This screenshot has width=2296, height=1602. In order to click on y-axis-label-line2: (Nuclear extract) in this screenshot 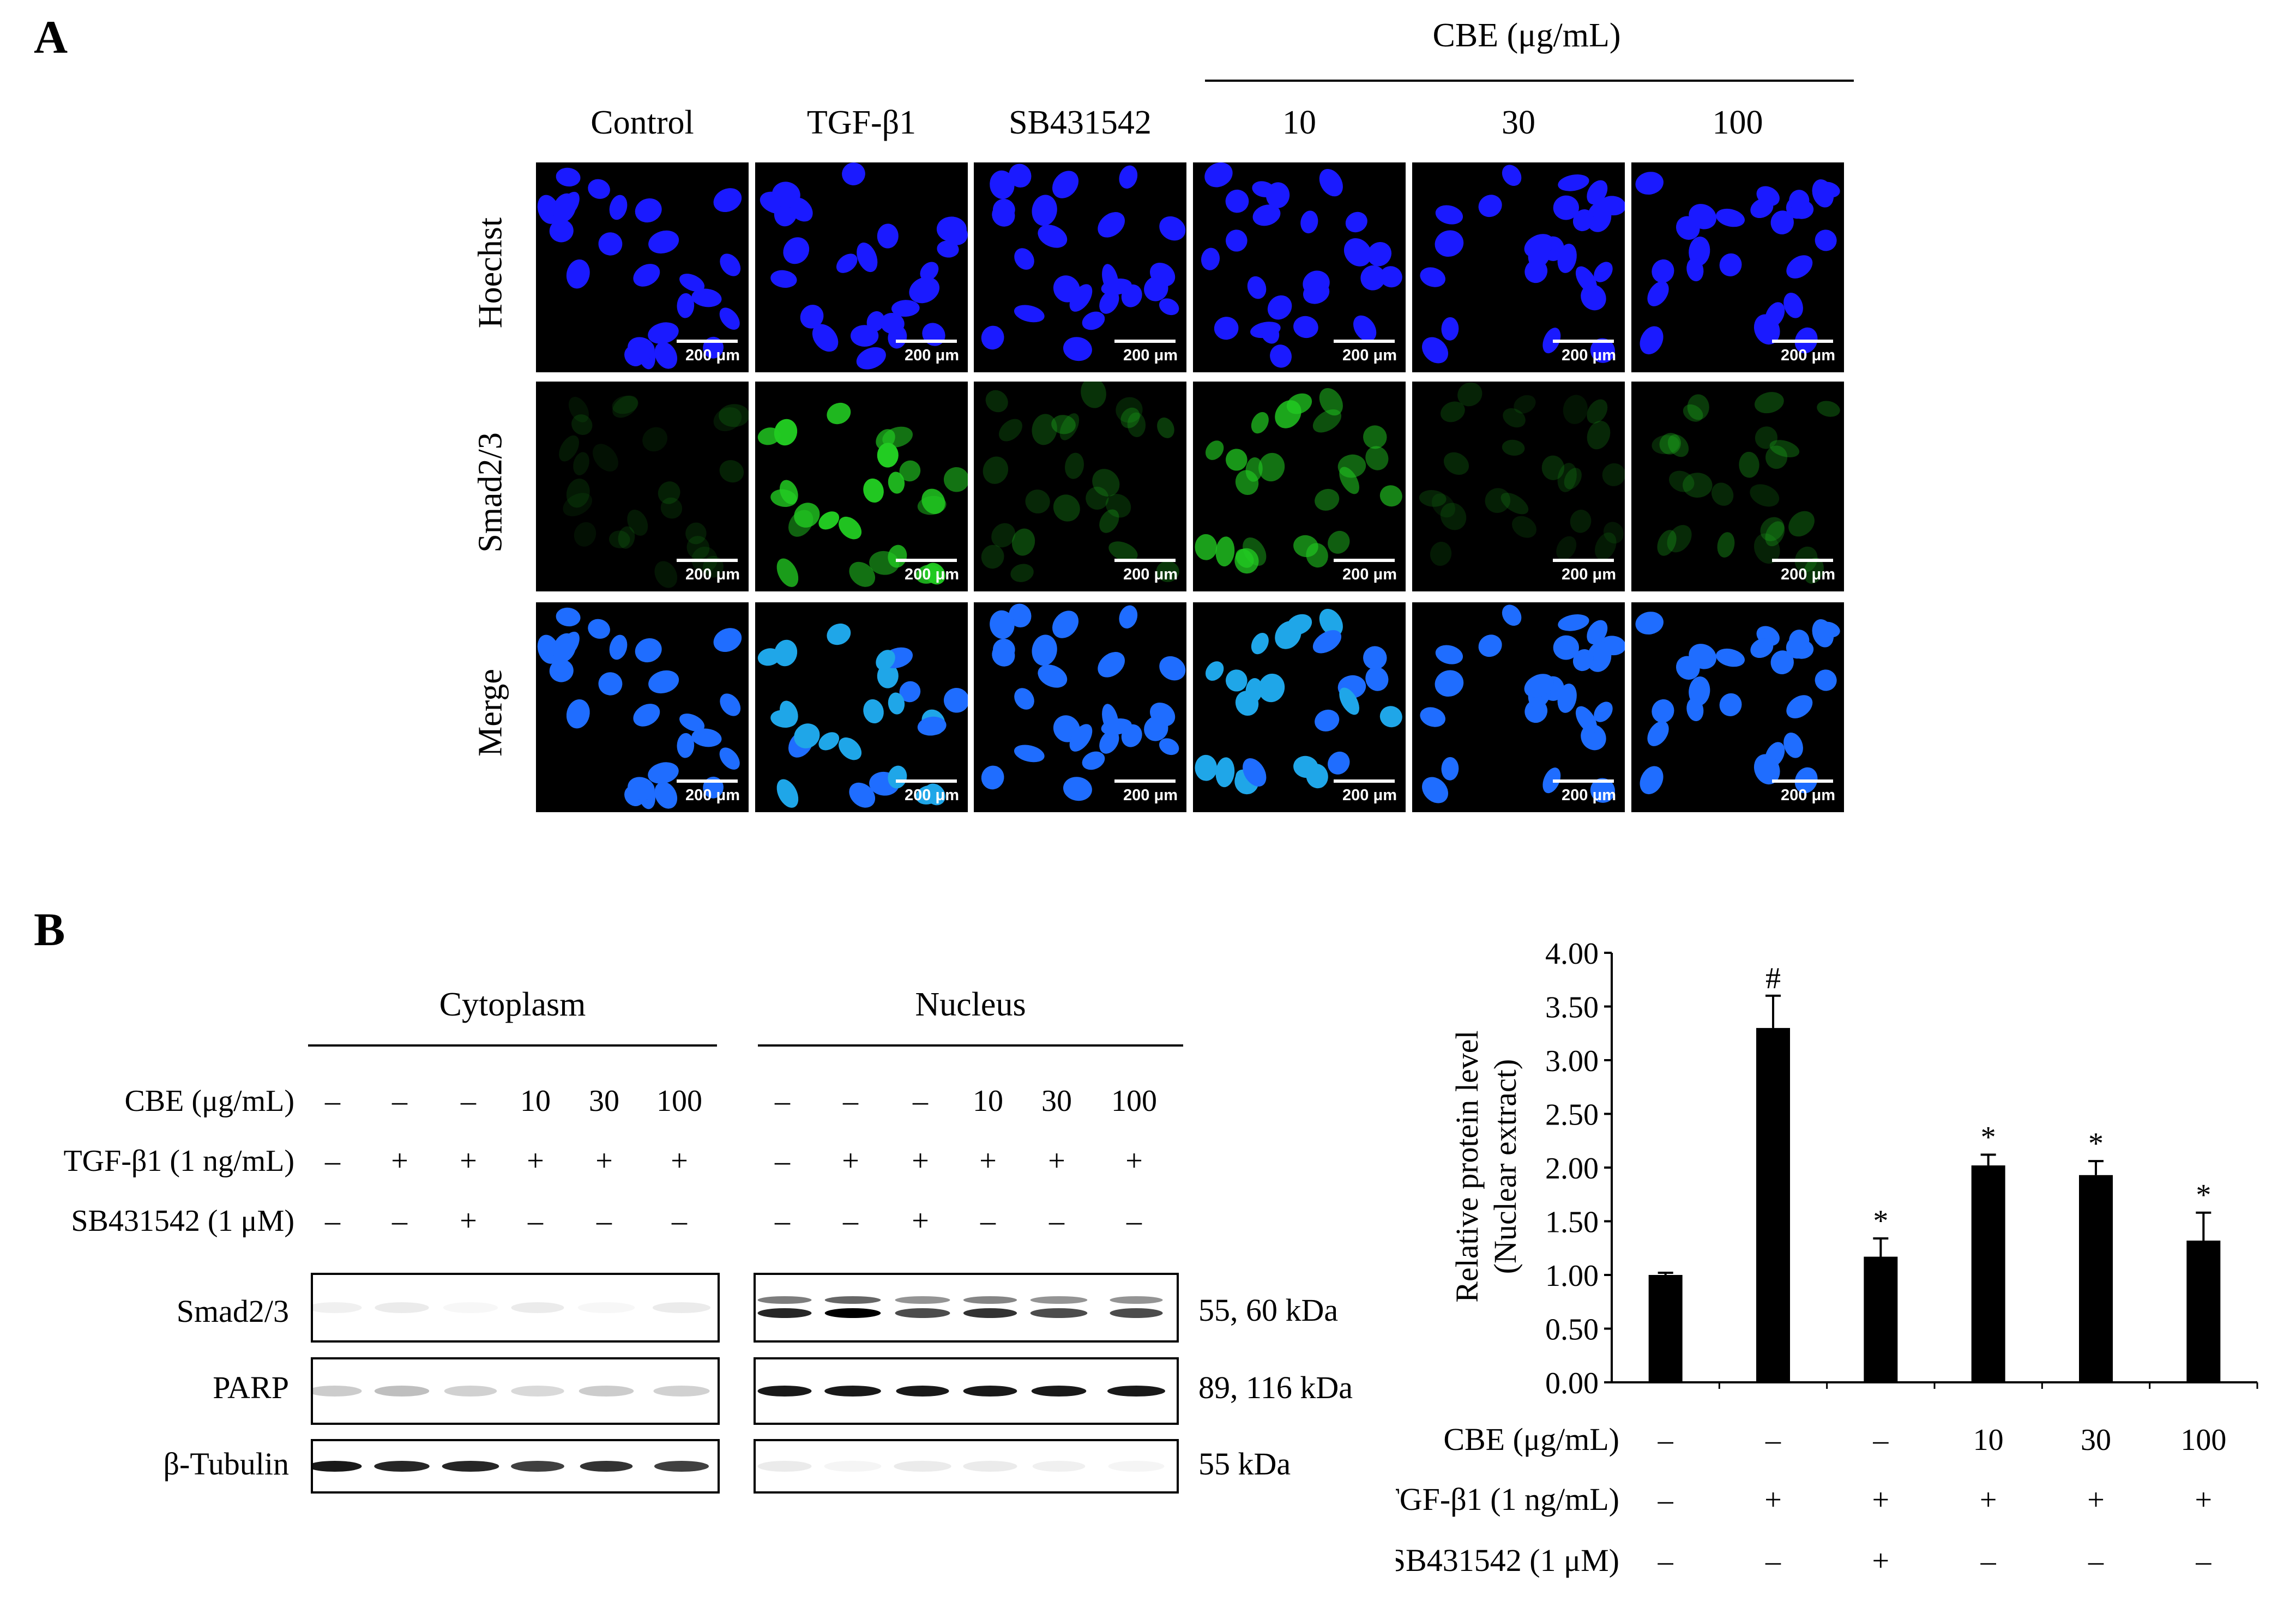, I will do `click(1505, 1166)`.